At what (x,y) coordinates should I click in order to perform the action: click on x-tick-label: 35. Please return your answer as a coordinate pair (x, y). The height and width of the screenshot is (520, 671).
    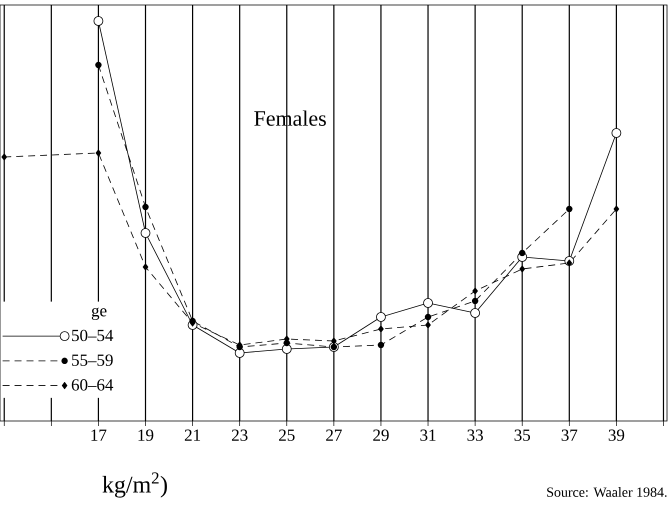
    Looking at the image, I should click on (522, 435).